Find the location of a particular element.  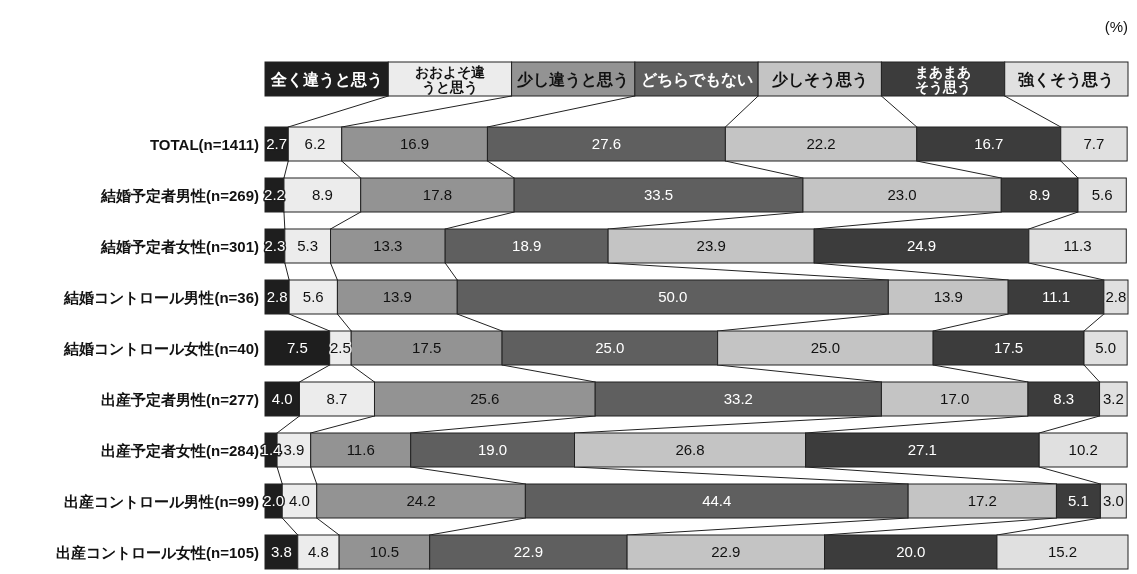

data-label: 22.2 is located at coordinates (821, 143).